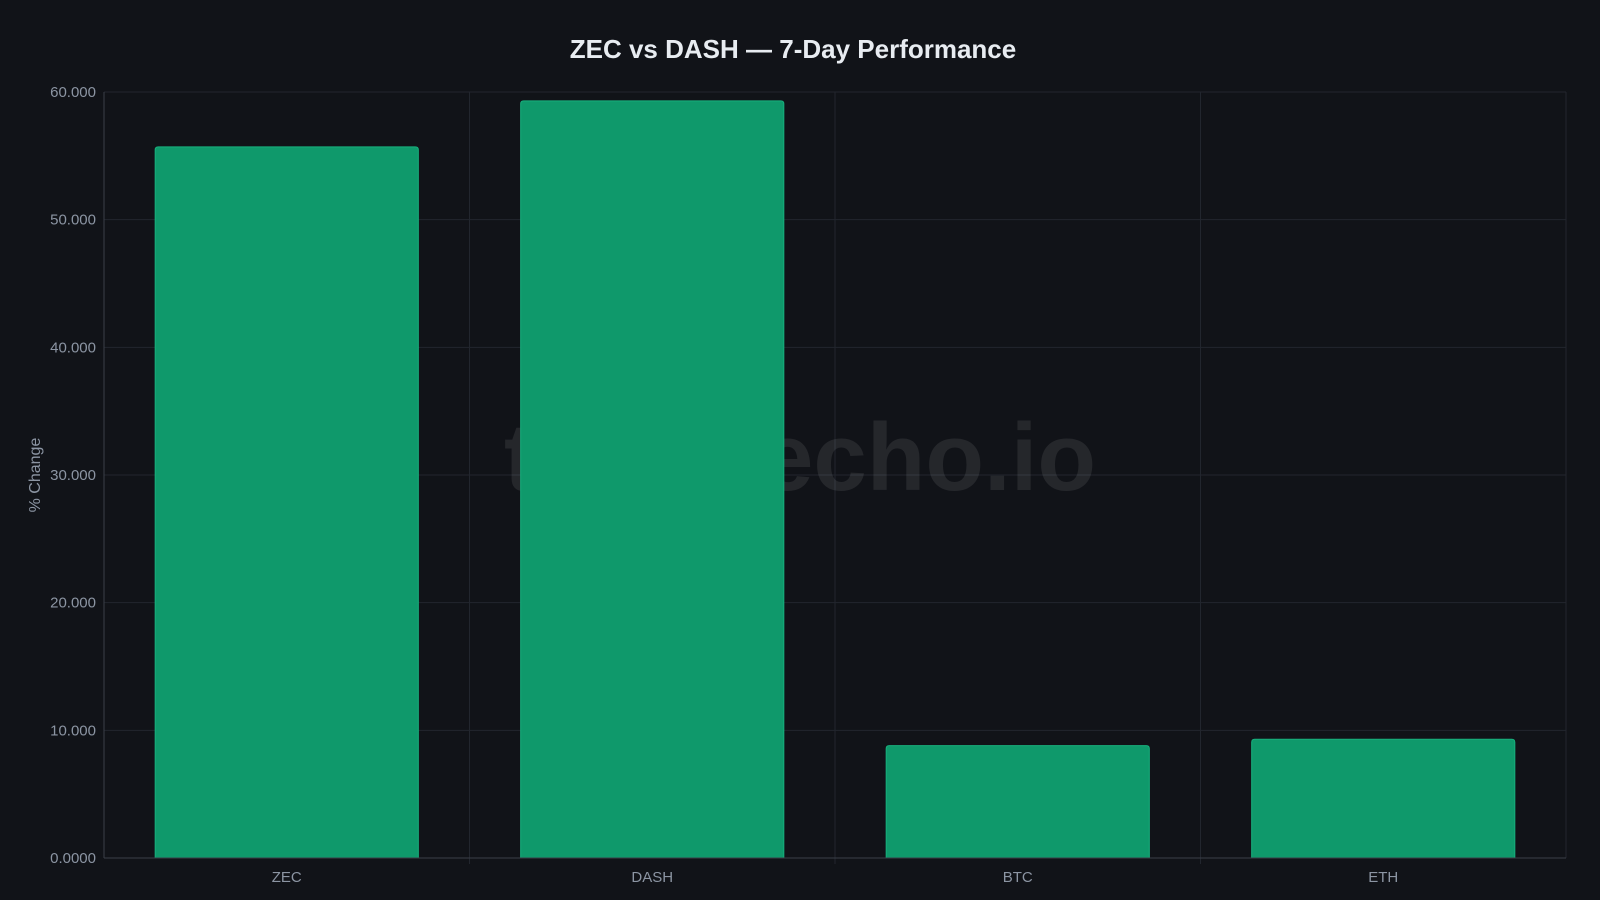  What do you see at coordinates (652, 479) in the screenshot?
I see `bar-dash` at bounding box center [652, 479].